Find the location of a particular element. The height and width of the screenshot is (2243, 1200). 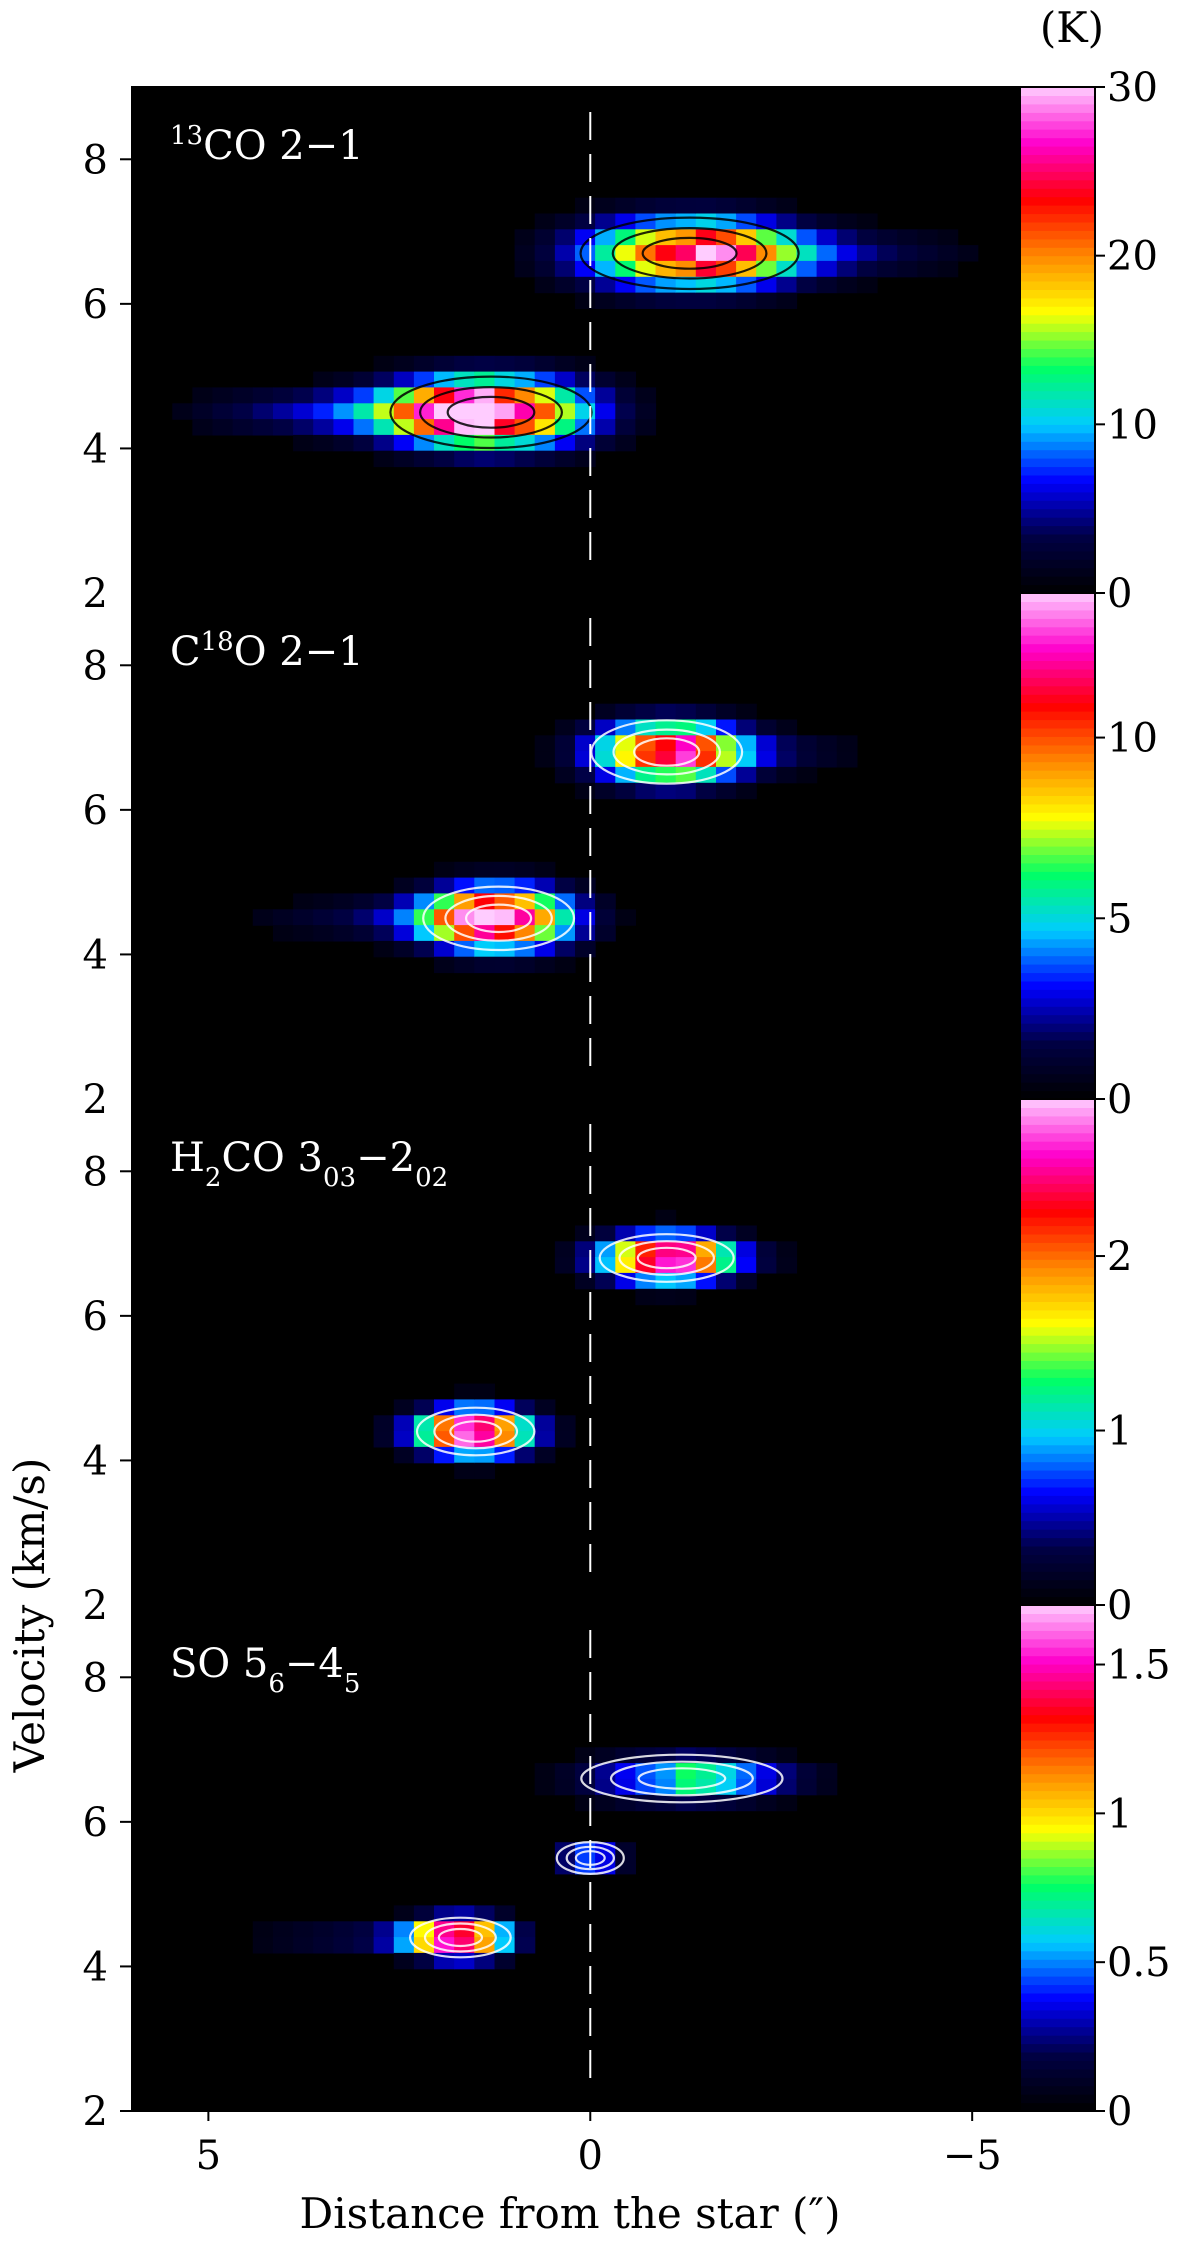

colorbar-tick-label: 0 is located at coordinates (1119, 594).